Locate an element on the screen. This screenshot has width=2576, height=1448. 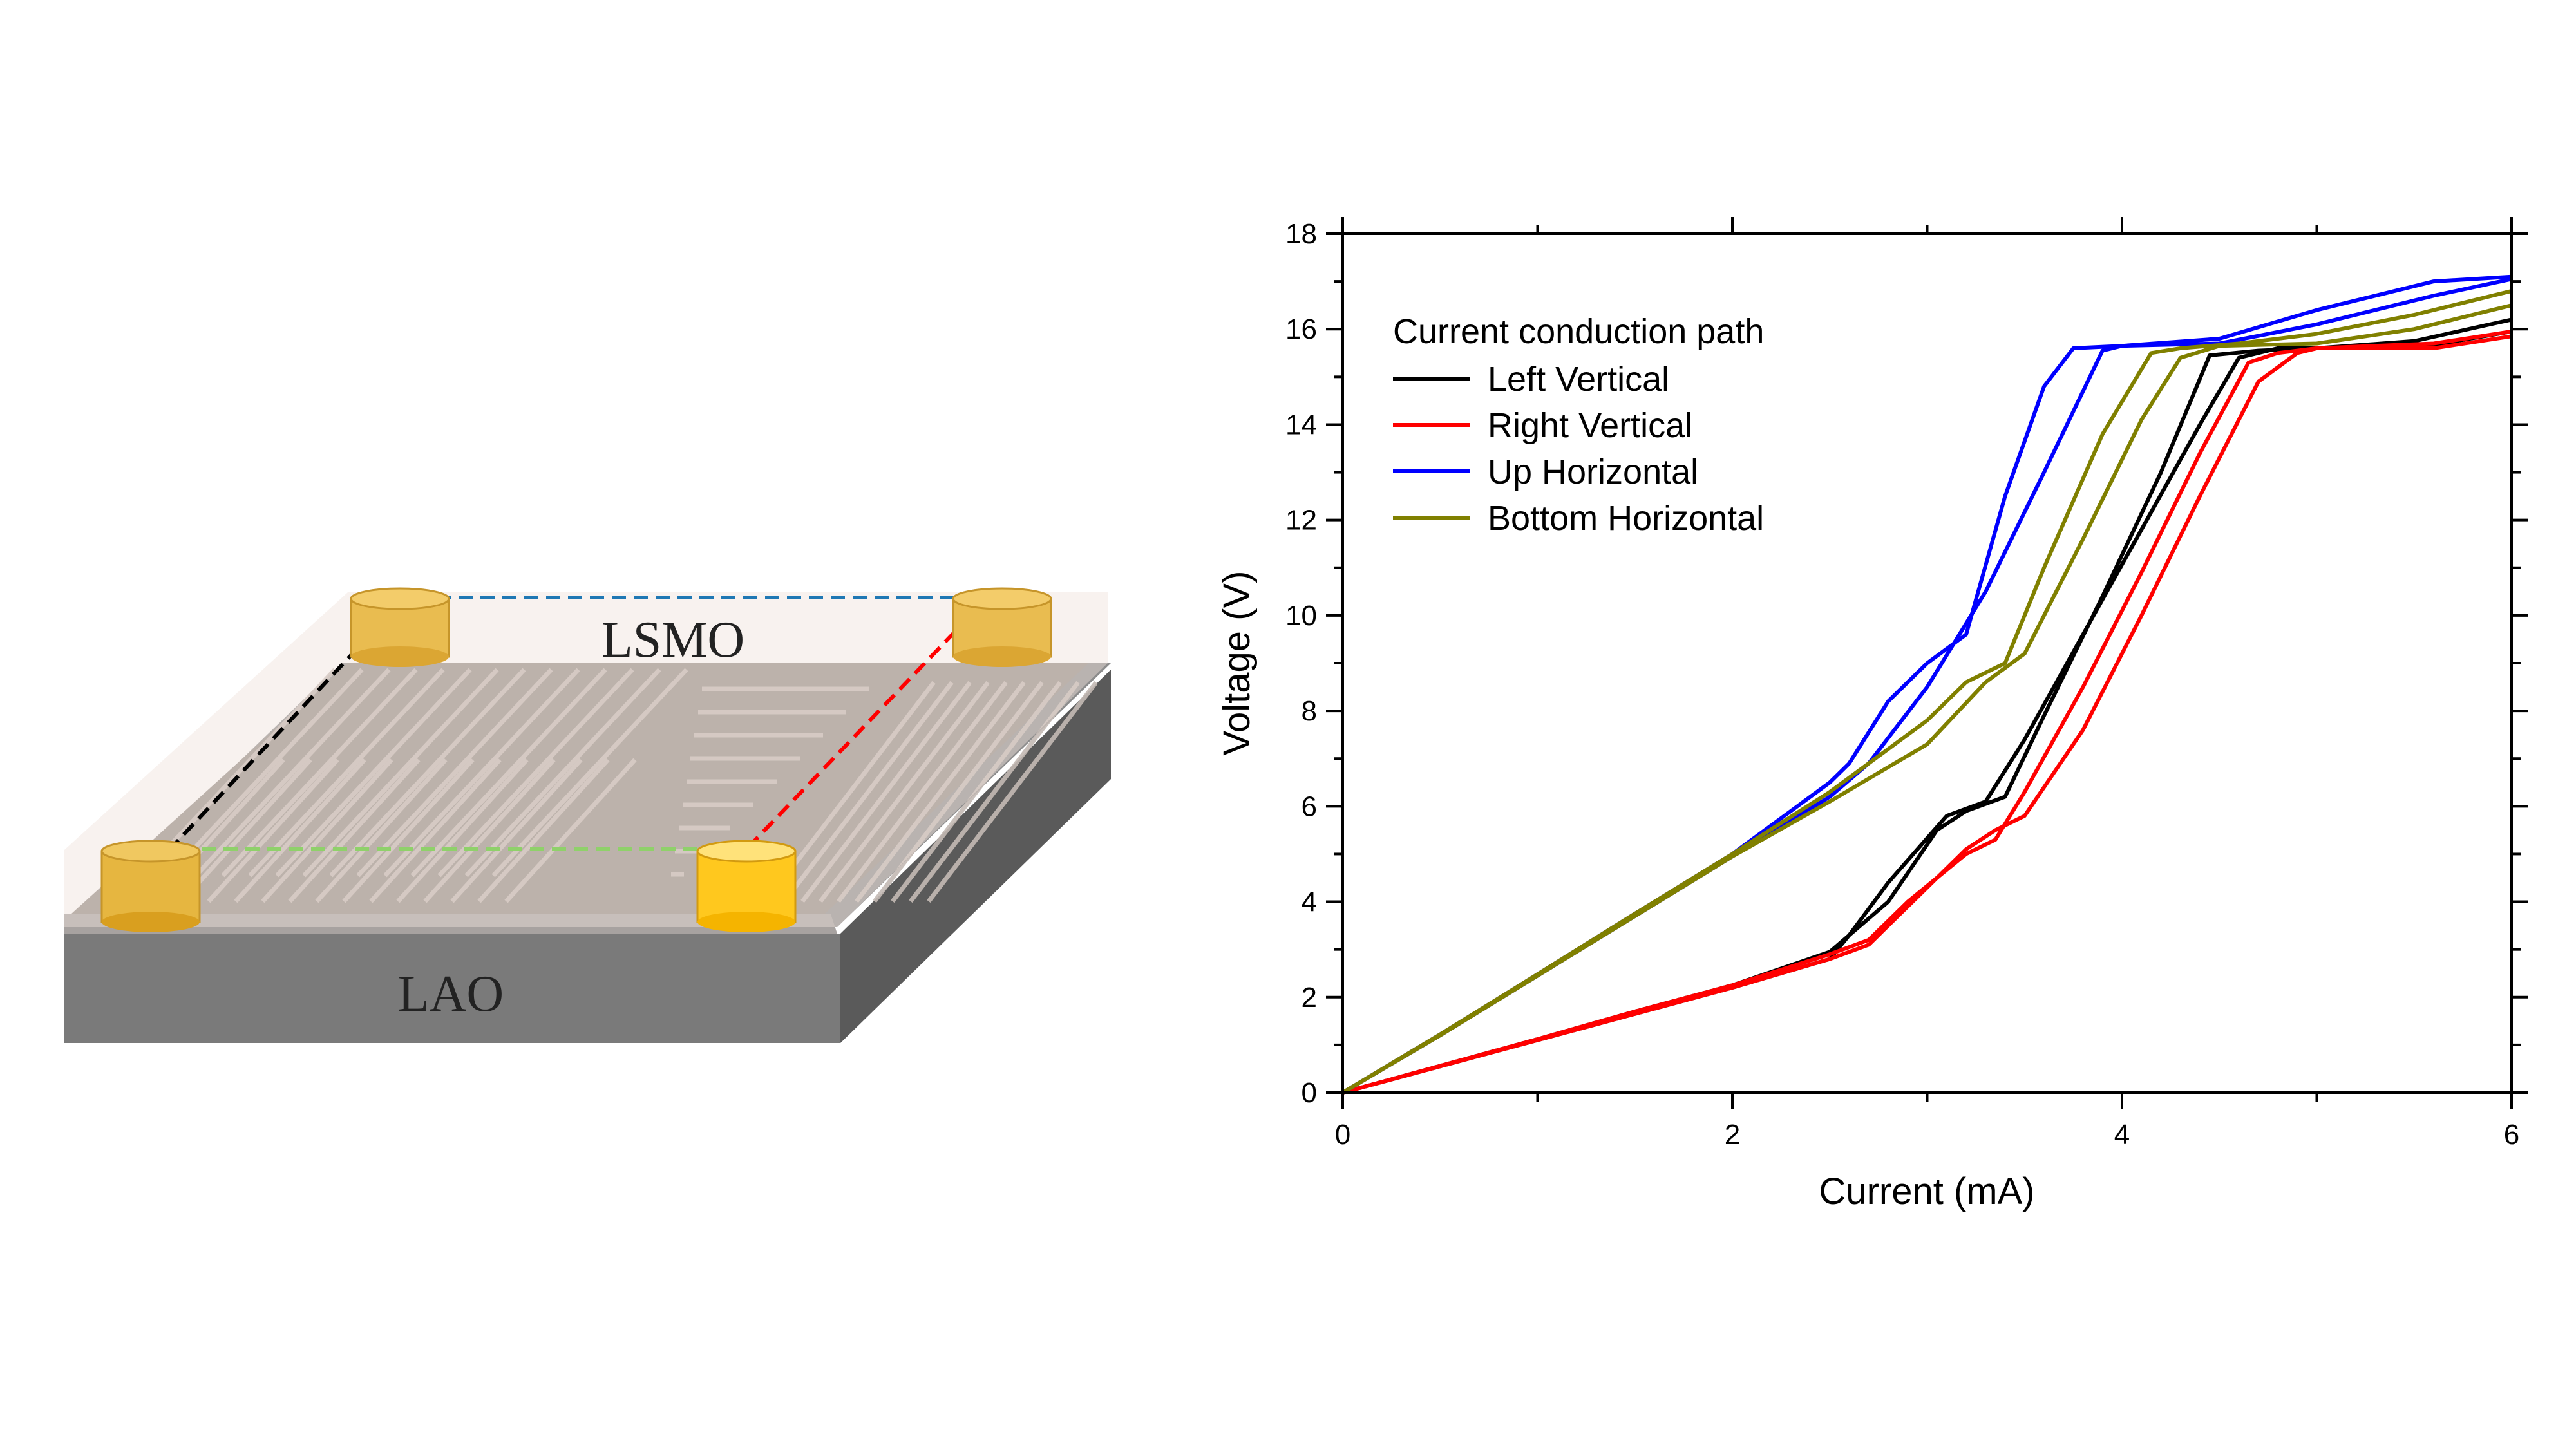
y-tick-label: 8 is located at coordinates (1309, 711).